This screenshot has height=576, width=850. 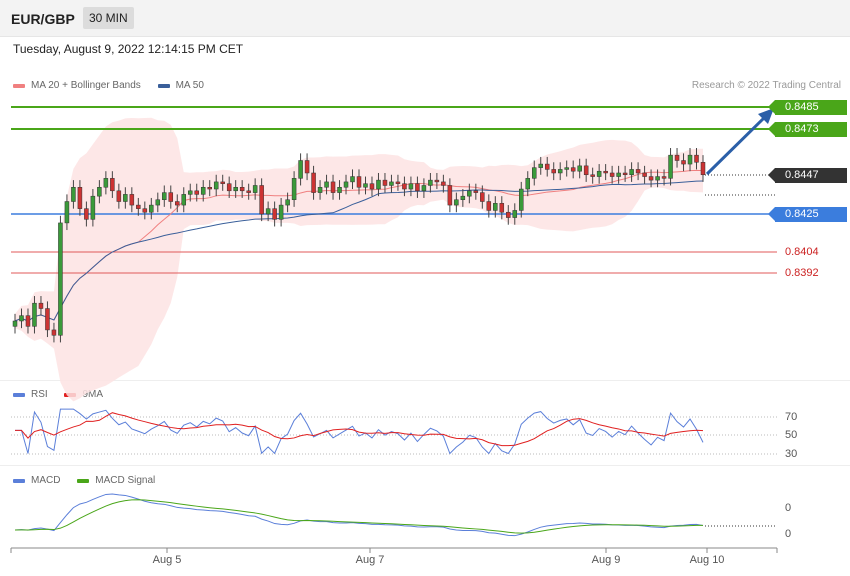 What do you see at coordinates (115, 85) in the screenshot?
I see `main-legend: MA 20 + Bollinger Bands MA 50` at bounding box center [115, 85].